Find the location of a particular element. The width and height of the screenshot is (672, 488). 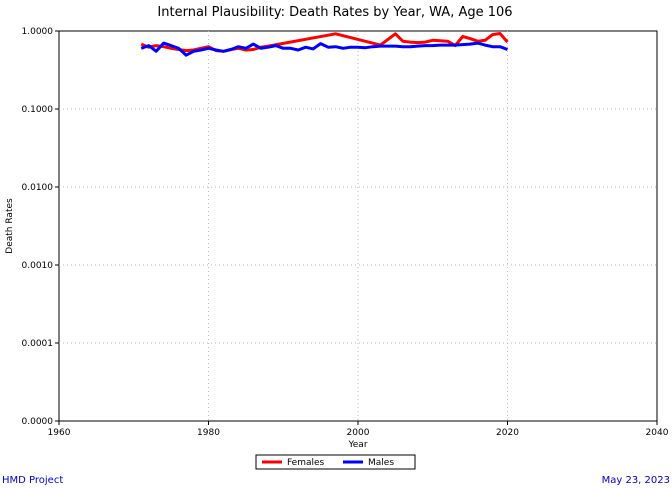

y-axis-ticks: 0.0000 0.0001 0.0010 0.0100 0.1000 1.0000 is located at coordinates (40, 227).